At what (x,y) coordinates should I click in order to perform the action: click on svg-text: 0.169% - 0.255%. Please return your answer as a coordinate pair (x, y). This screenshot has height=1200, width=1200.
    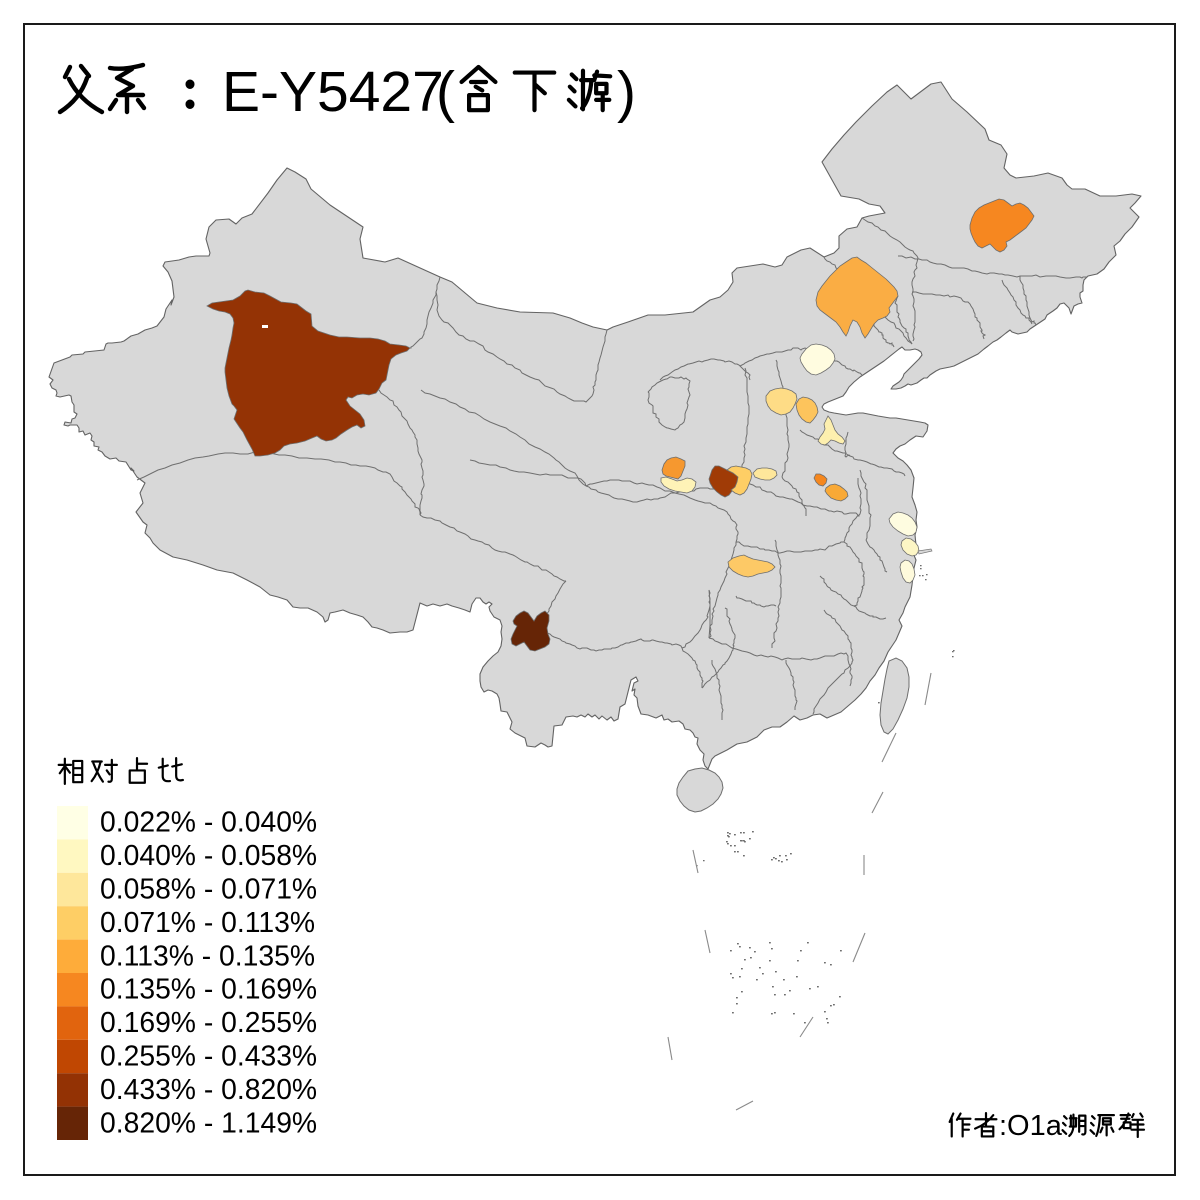
    Looking at the image, I should click on (208, 1022).